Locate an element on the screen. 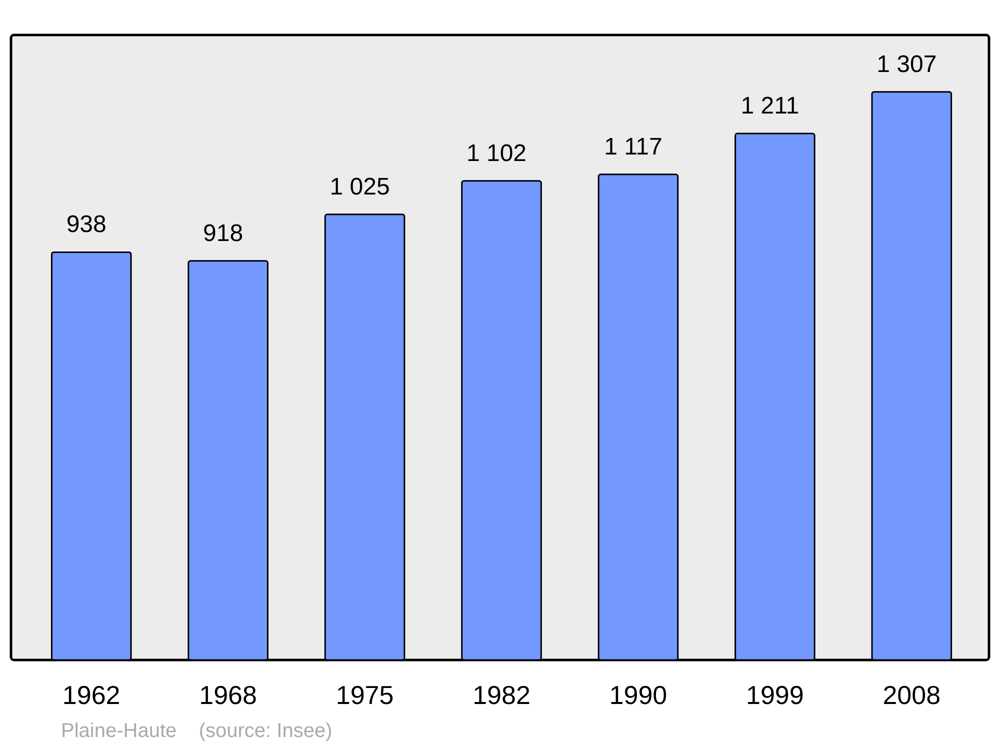 Image resolution: width=1000 pixels, height=747 pixels. x-tick-label: 2008 is located at coordinates (911, 695).